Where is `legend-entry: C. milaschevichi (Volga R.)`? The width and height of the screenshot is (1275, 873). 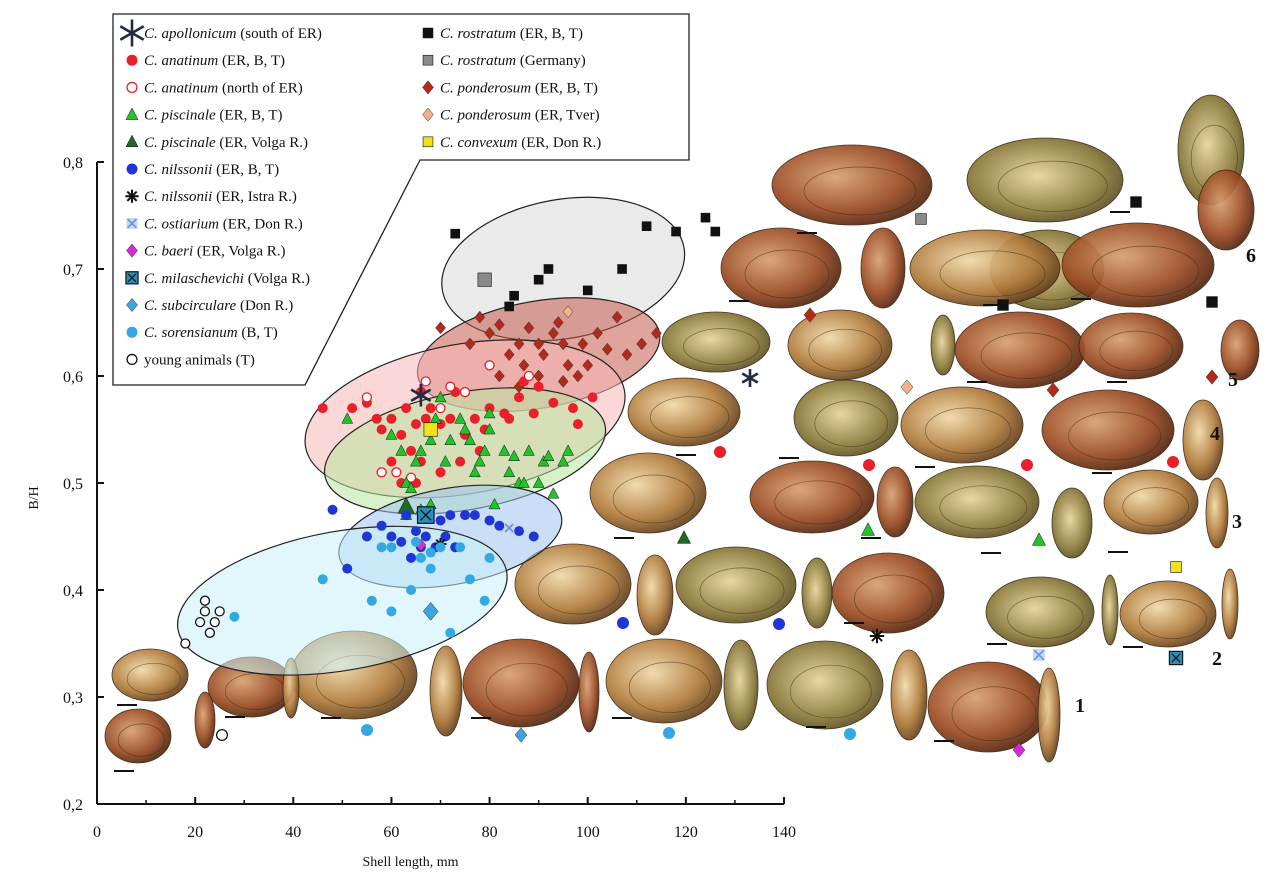
legend-entry: C. milaschevichi (Volga R.) is located at coordinates (217, 279).